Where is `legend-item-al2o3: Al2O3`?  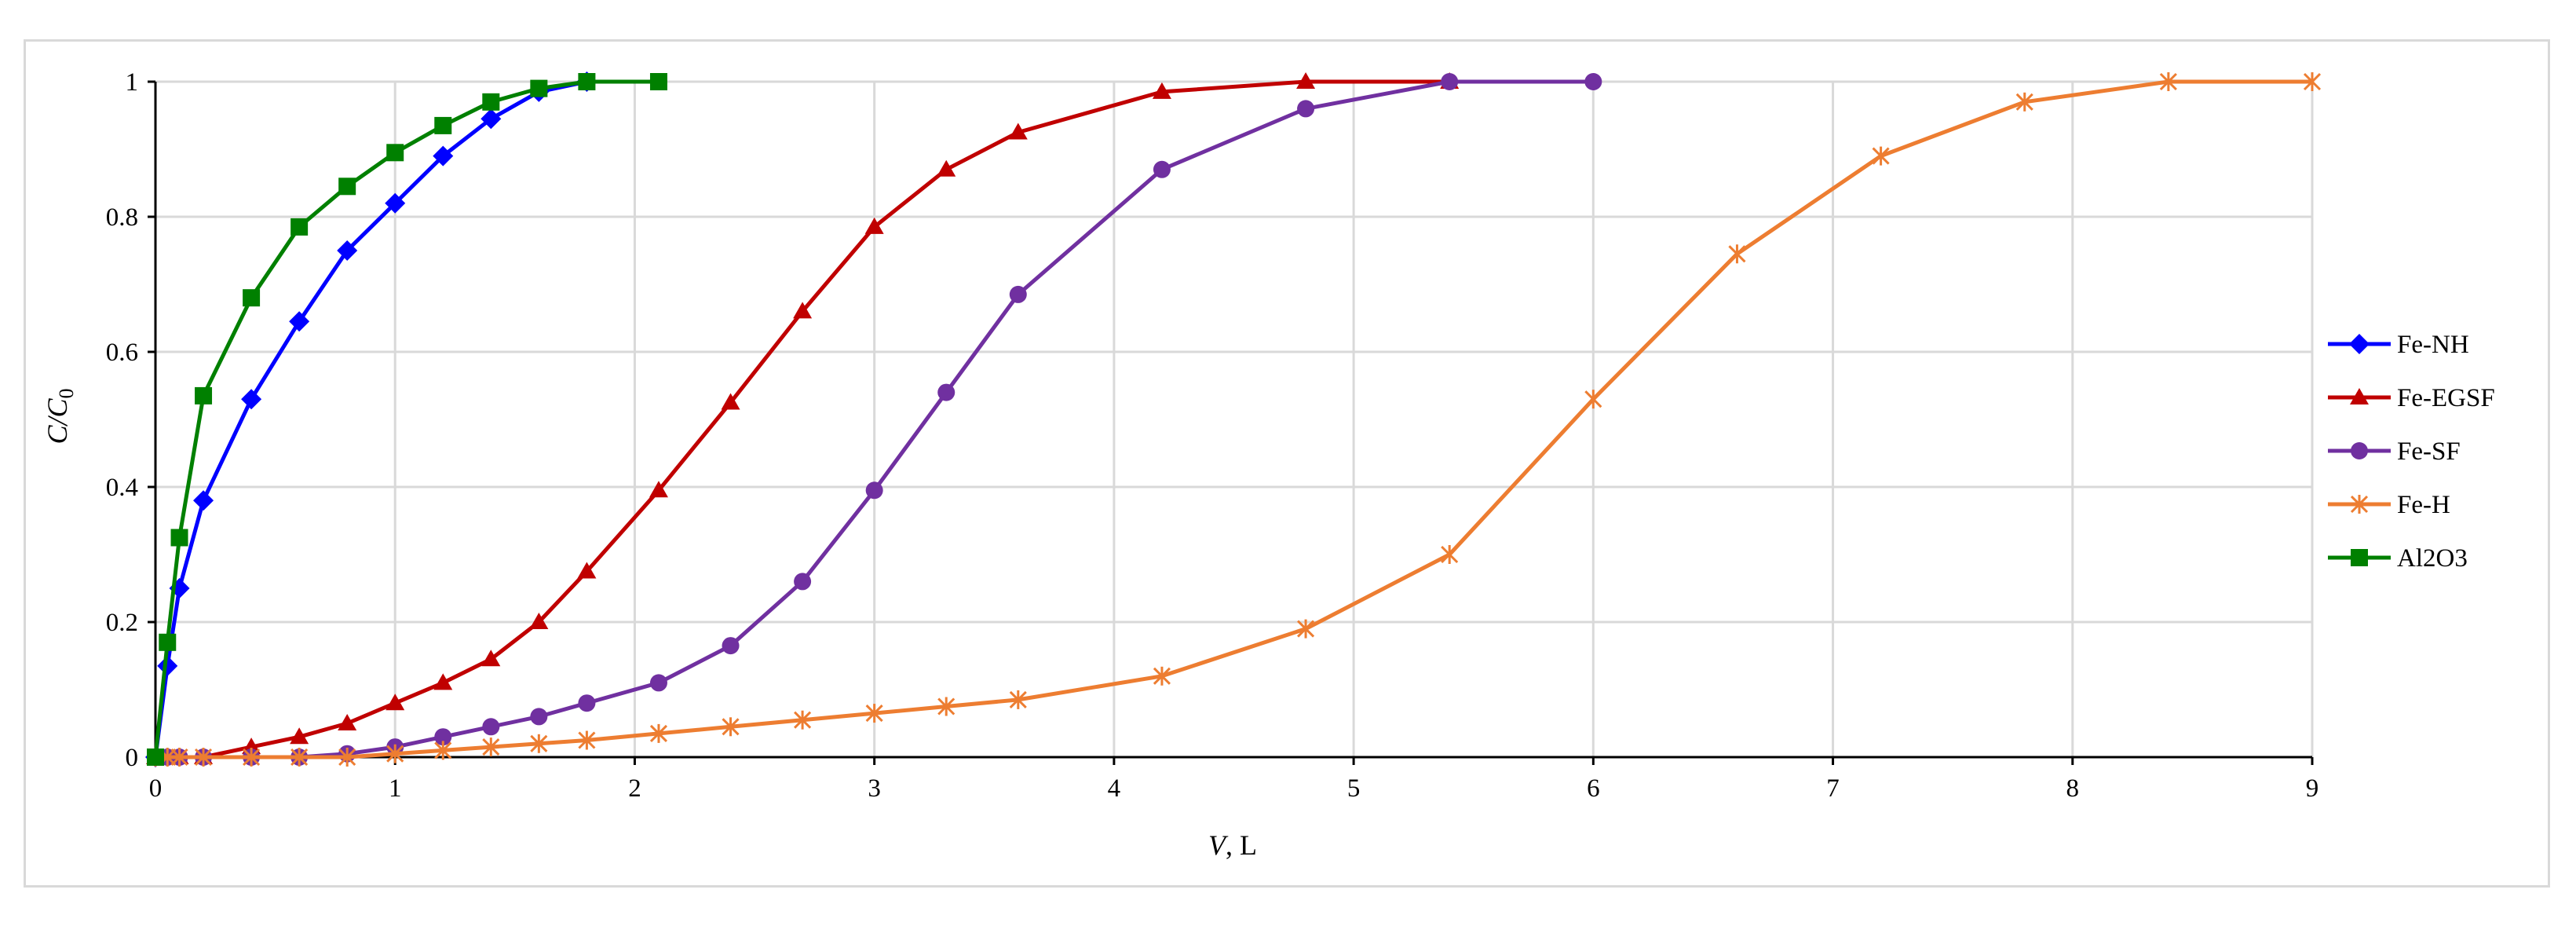
legend-item-al2o3: Al2O3 is located at coordinates (2398, 559).